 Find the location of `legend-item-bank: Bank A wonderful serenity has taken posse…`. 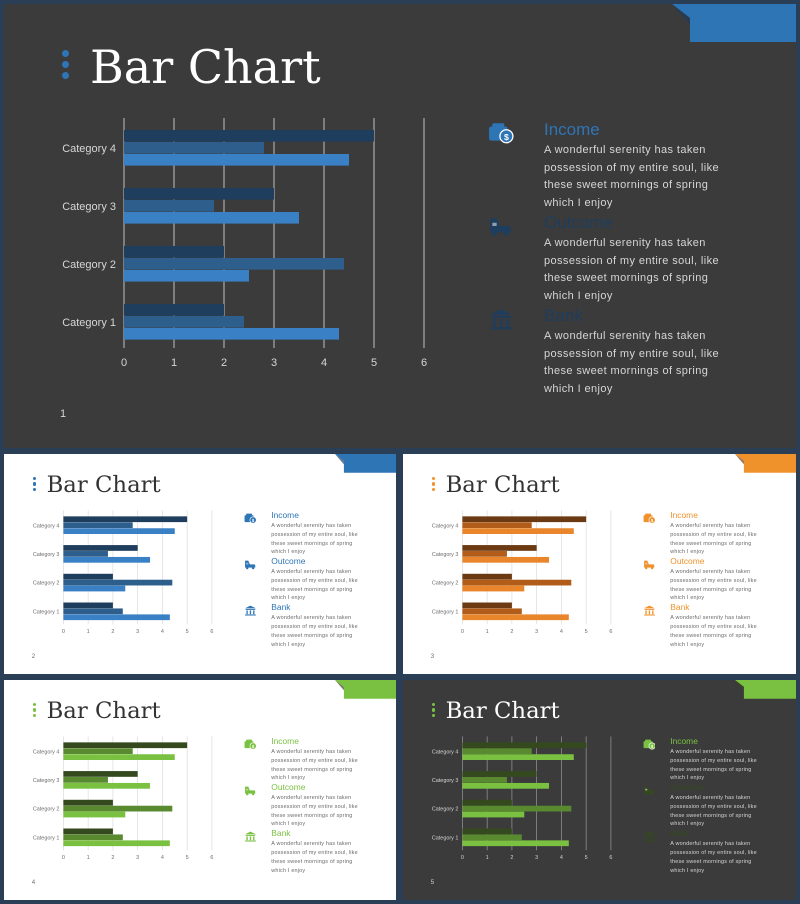

legend-item-bank: Bank A wonderful serenity has taken posse… is located at coordinates (318, 851).